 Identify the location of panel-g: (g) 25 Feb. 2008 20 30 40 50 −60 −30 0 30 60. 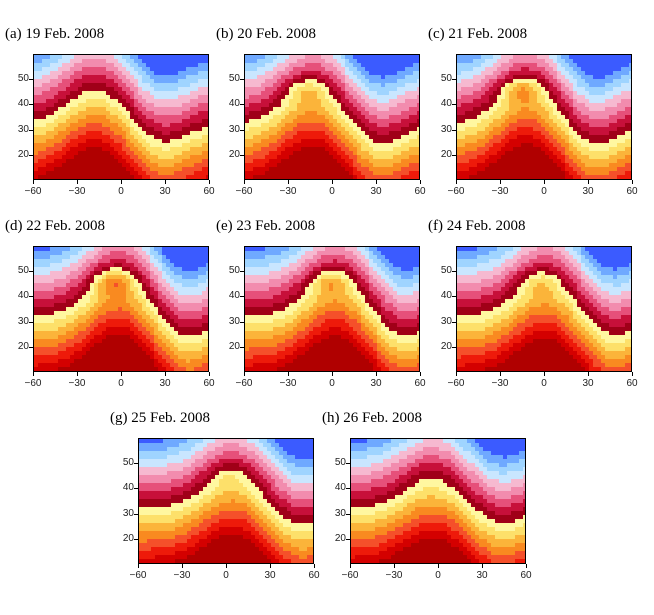
(215, 505).